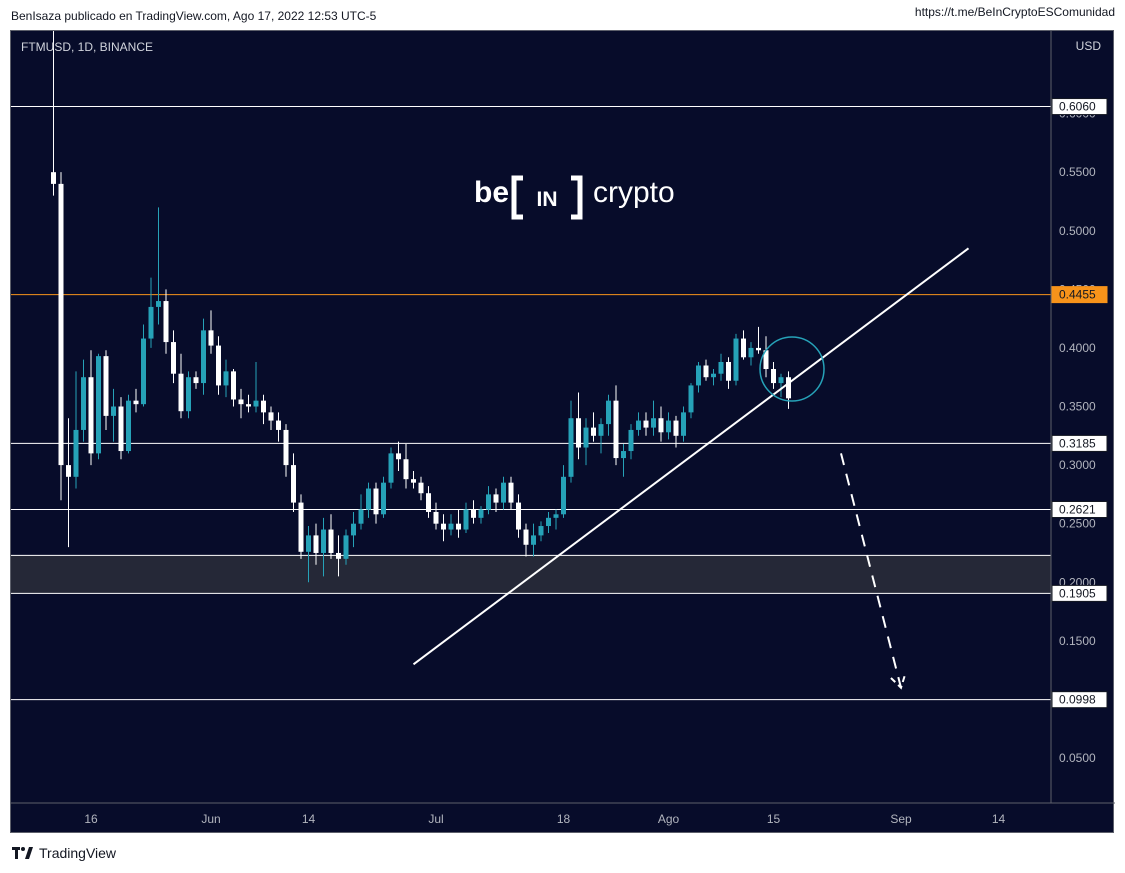  Describe the element at coordinates (91, 819) in the screenshot. I see `x-tick-label: 16` at that location.